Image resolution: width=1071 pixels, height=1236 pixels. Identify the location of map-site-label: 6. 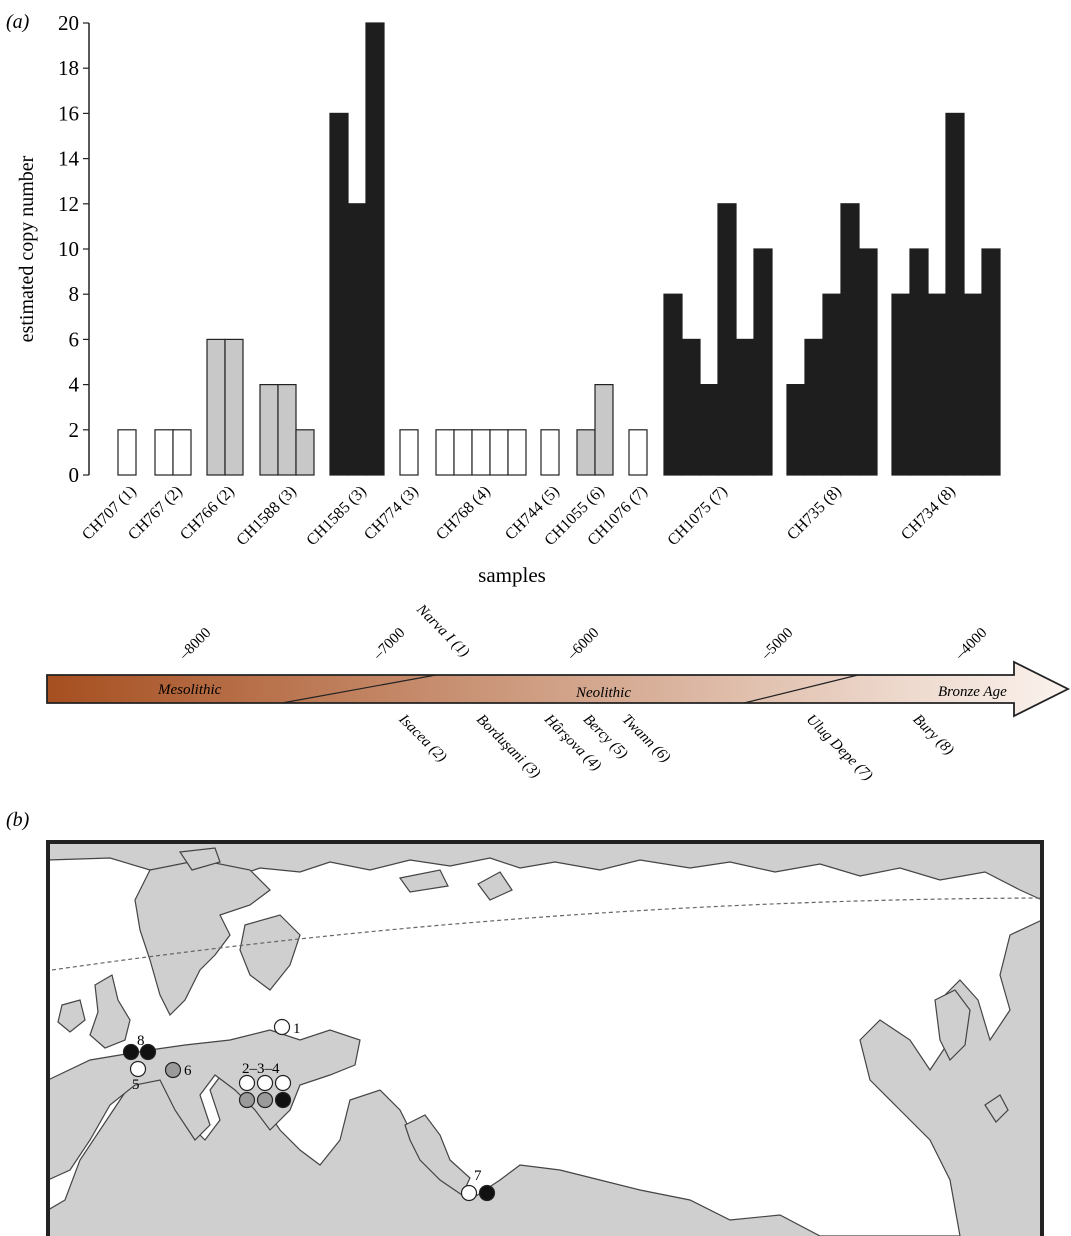
(188, 1071).